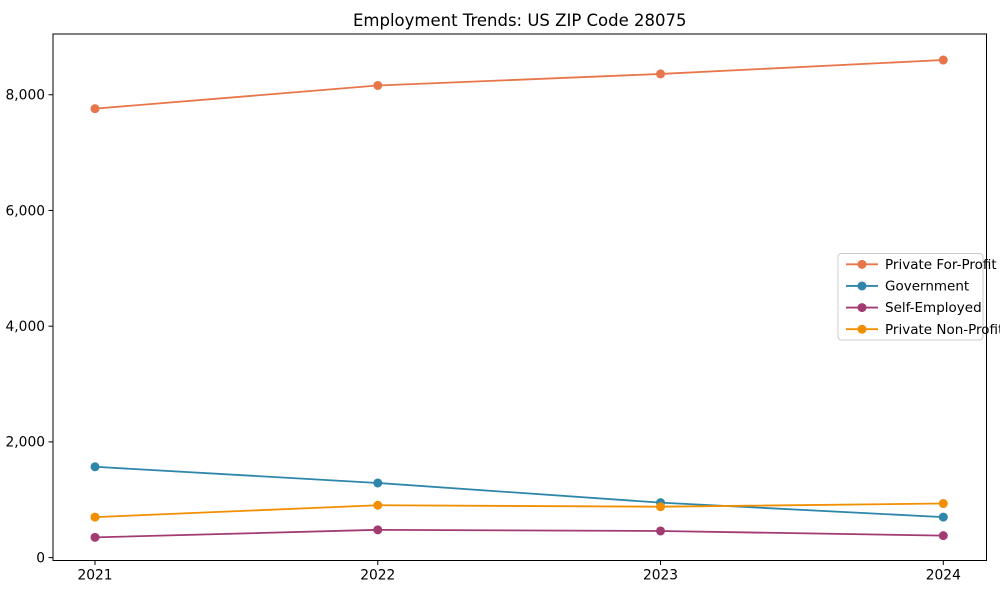 The height and width of the screenshot is (600, 1000). I want to click on x-tick-label: 2023, so click(660, 576).